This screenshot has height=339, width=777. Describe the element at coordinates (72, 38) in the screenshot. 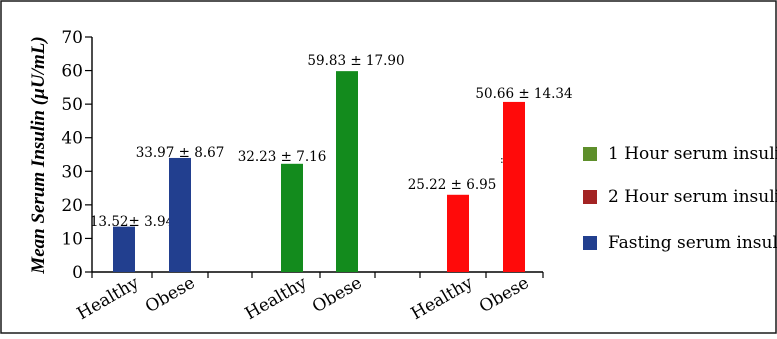

I see `y-tick-label: 70` at that location.